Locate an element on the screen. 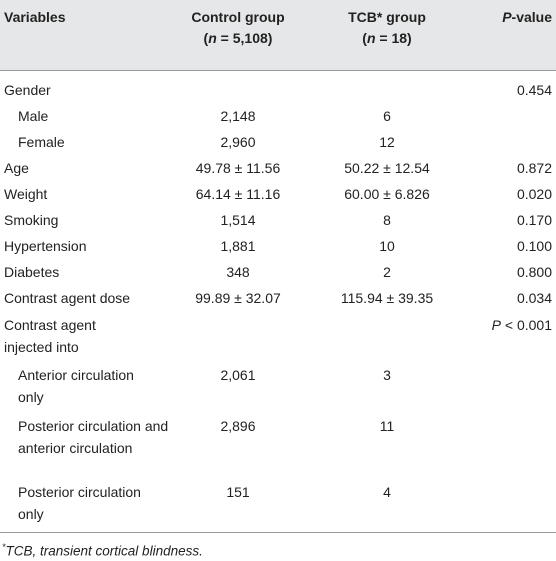 Image resolution: width=556 pixels, height=561 pixels. header-tcb-n-open: ( is located at coordinates (364, 38).